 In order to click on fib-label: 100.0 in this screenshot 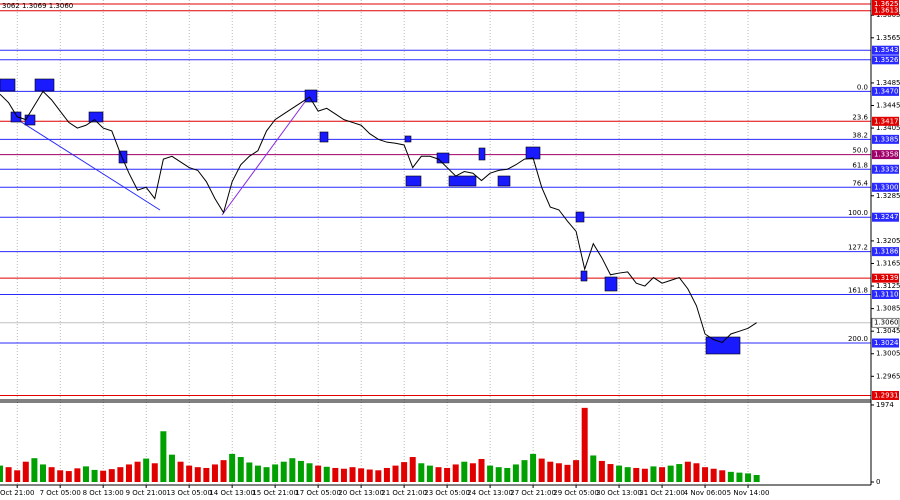, I will do `click(858, 213)`.